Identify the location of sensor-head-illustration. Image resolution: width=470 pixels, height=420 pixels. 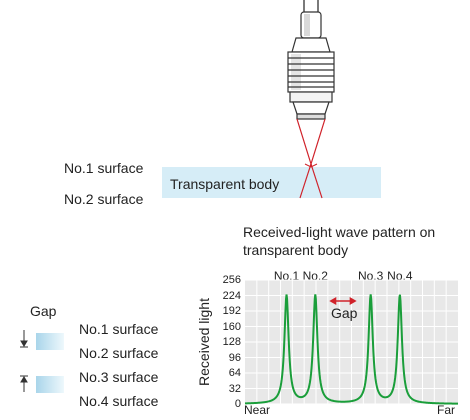
(311, 99).